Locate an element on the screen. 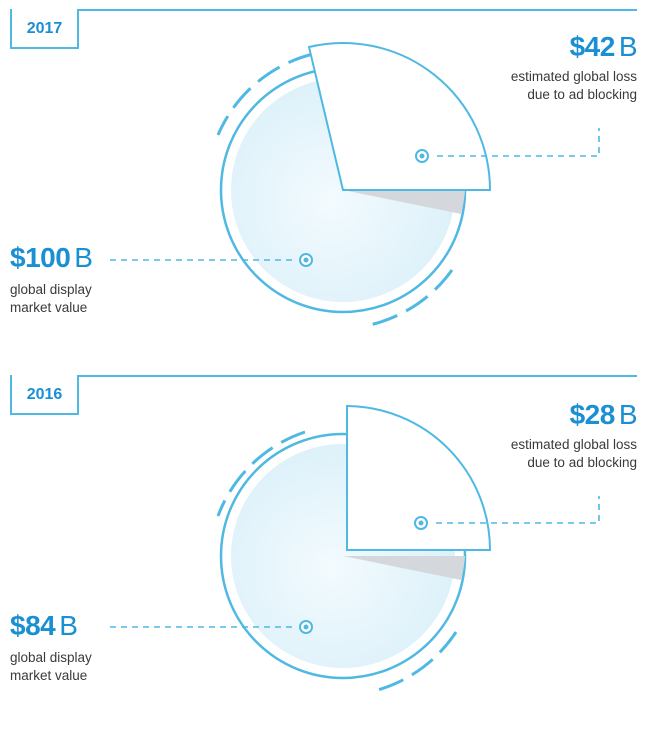  market-value: $84 is located at coordinates (33, 625).